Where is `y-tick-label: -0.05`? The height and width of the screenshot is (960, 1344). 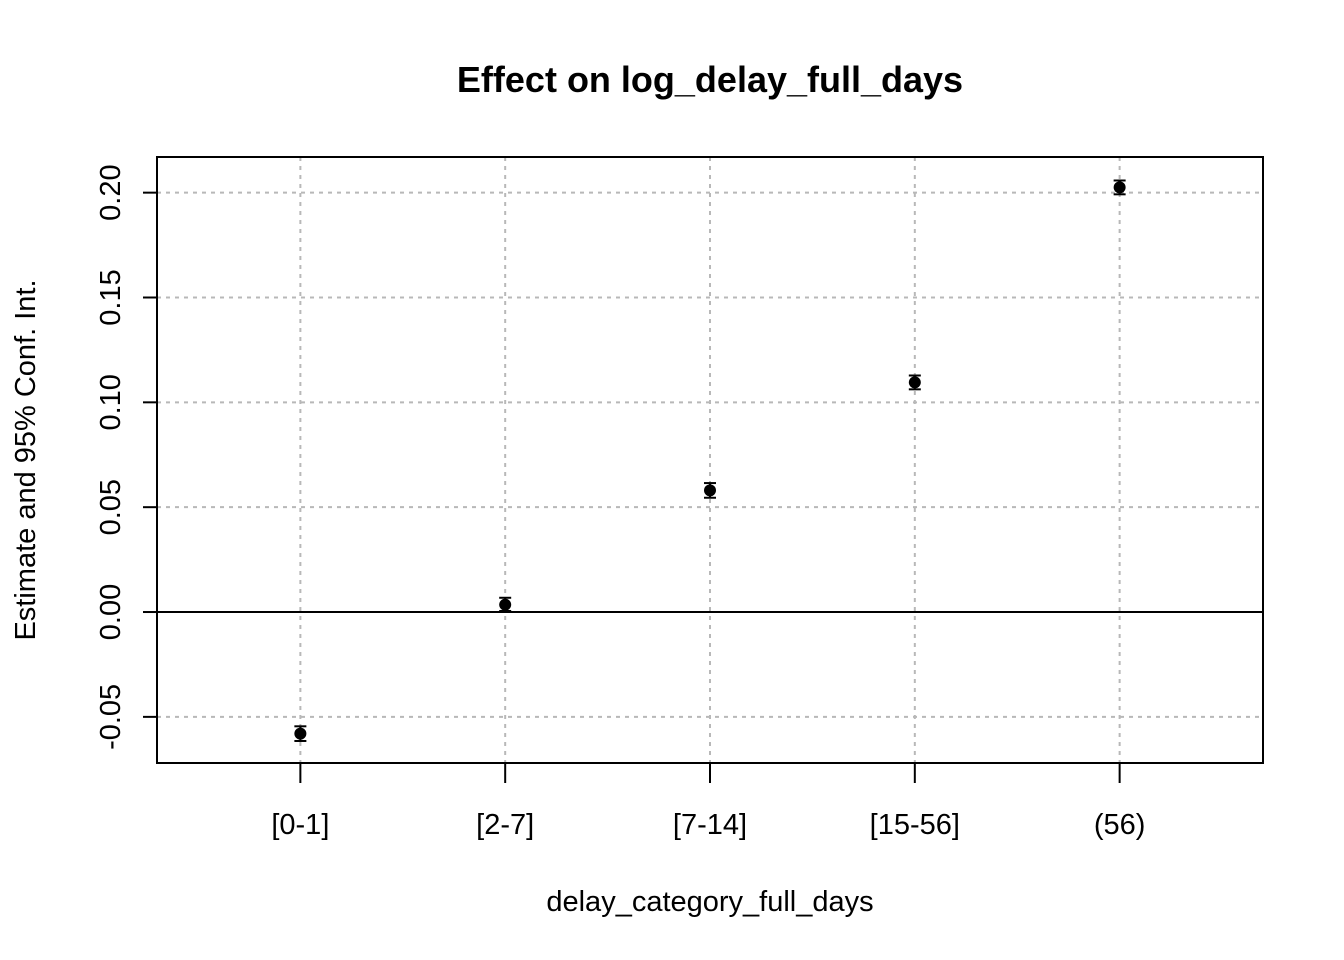
y-tick-label: -0.05 is located at coordinates (111, 717).